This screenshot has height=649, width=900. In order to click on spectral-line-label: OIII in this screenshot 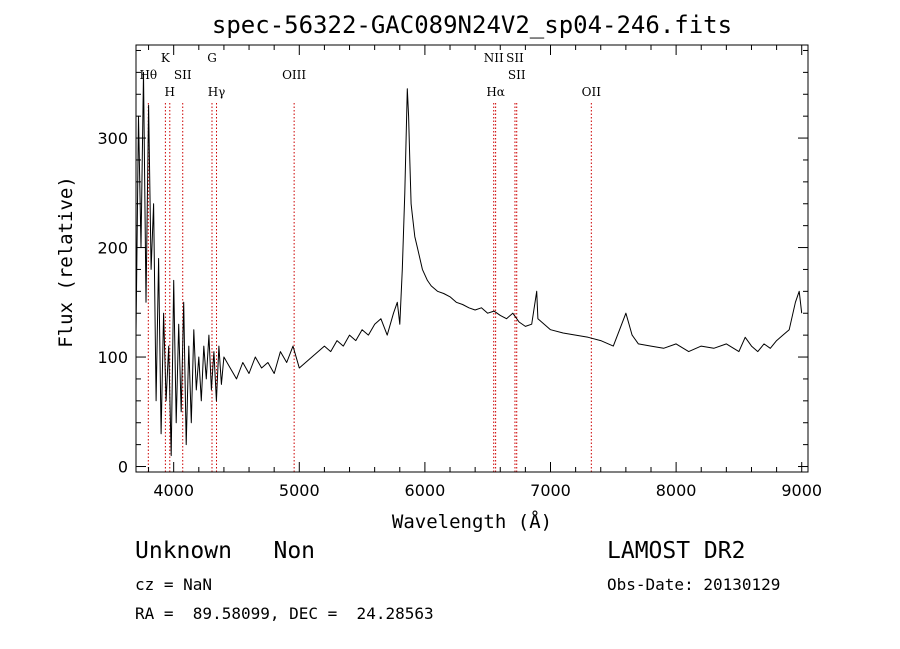, I will do `click(294, 75)`.